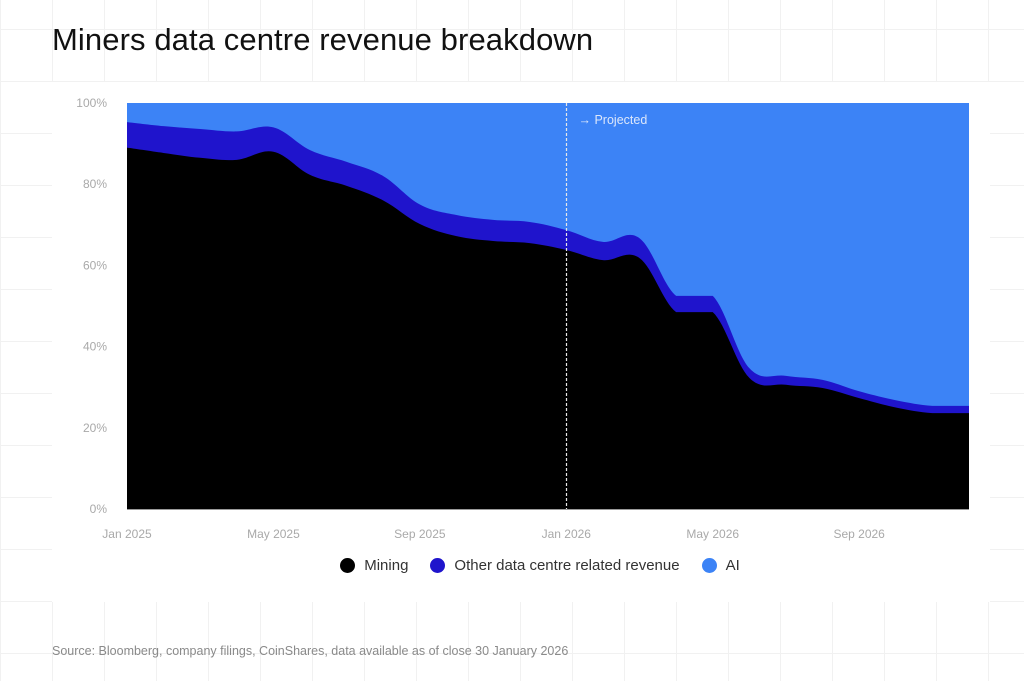 This screenshot has height=681, width=1024. I want to click on y-tick-label: 60%, so click(95, 265).